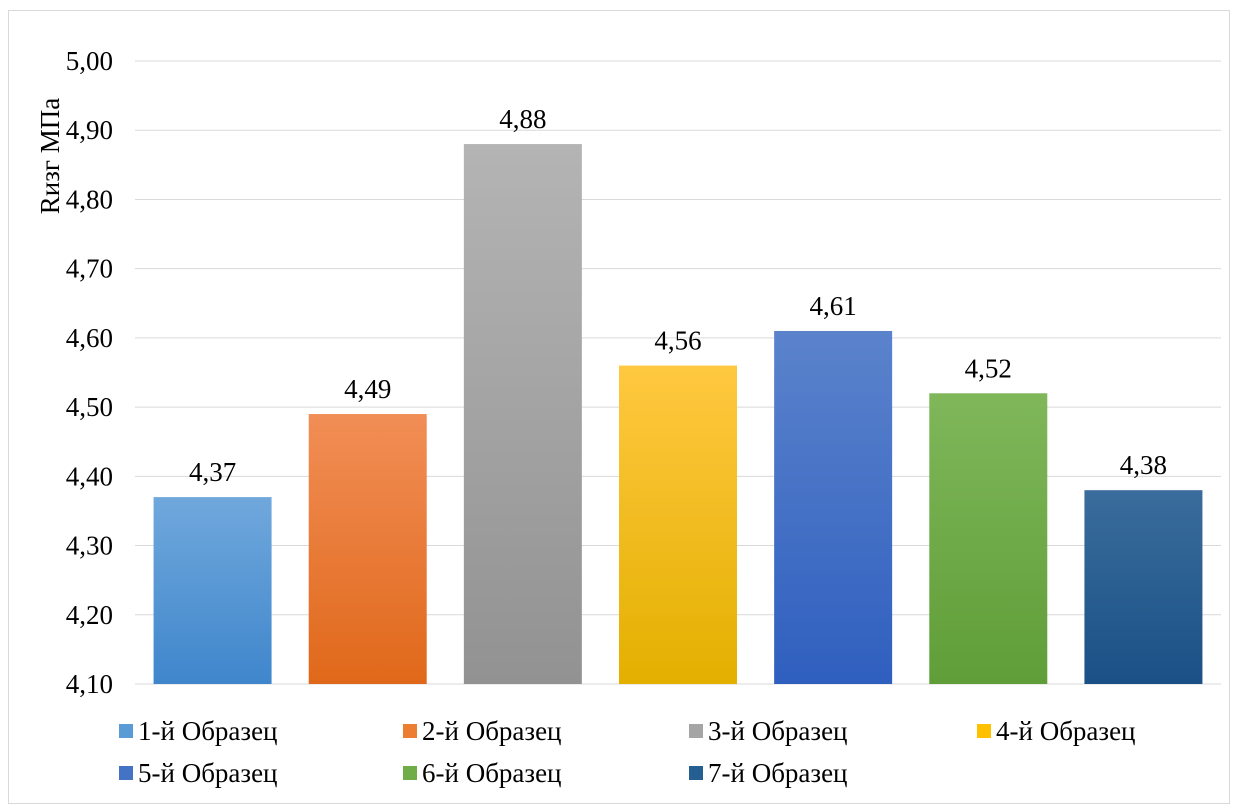 This screenshot has width=1242, height=812. I want to click on legend-item-1: 1-й Образец, so click(198, 731).